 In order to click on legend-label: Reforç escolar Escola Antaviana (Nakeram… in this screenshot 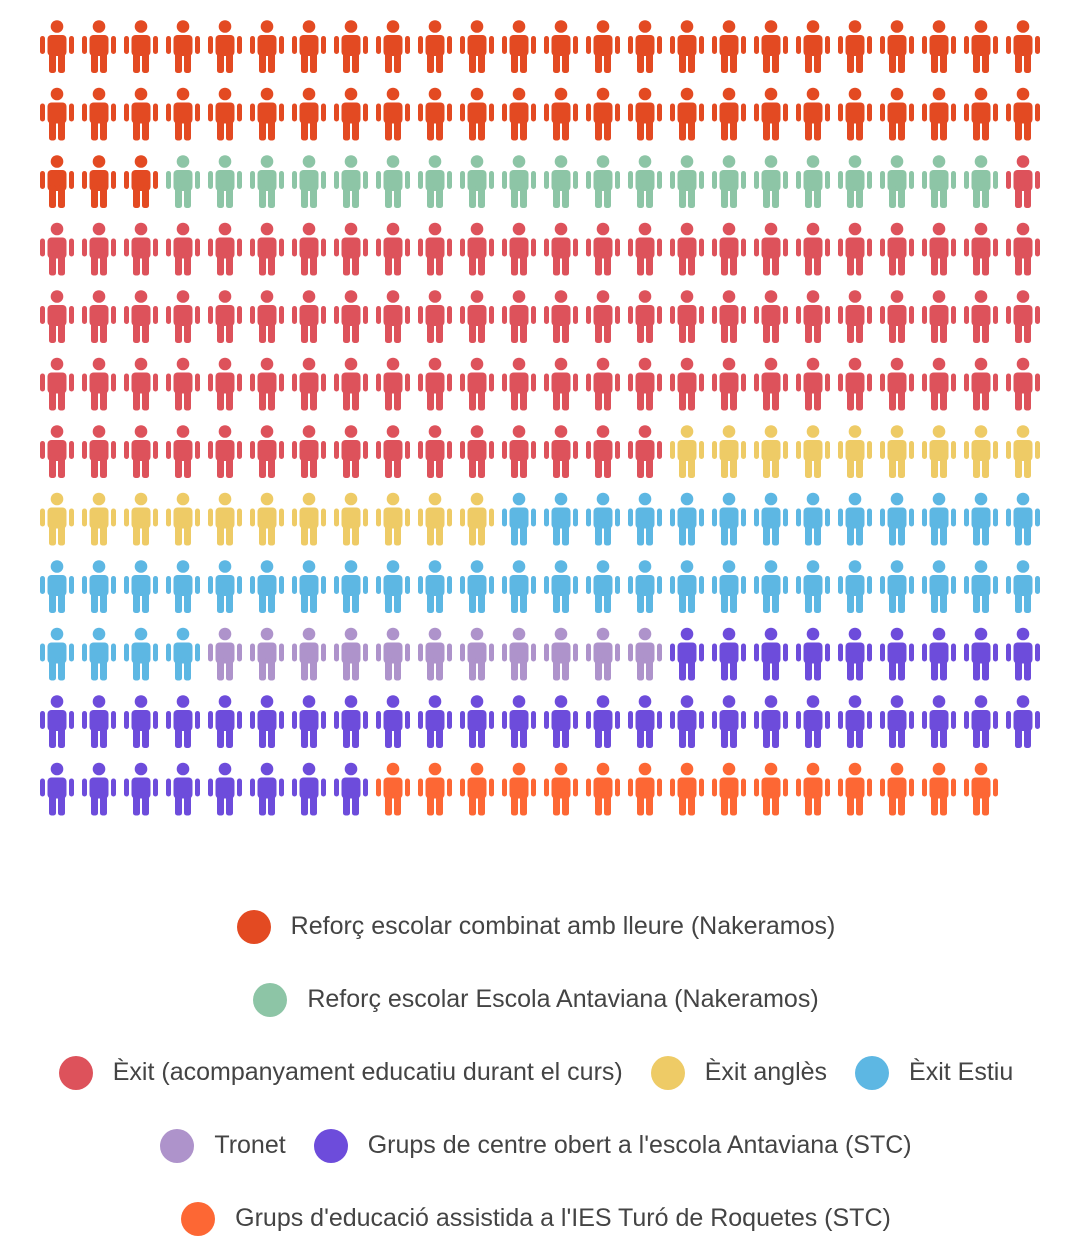, I will do `click(563, 999)`.